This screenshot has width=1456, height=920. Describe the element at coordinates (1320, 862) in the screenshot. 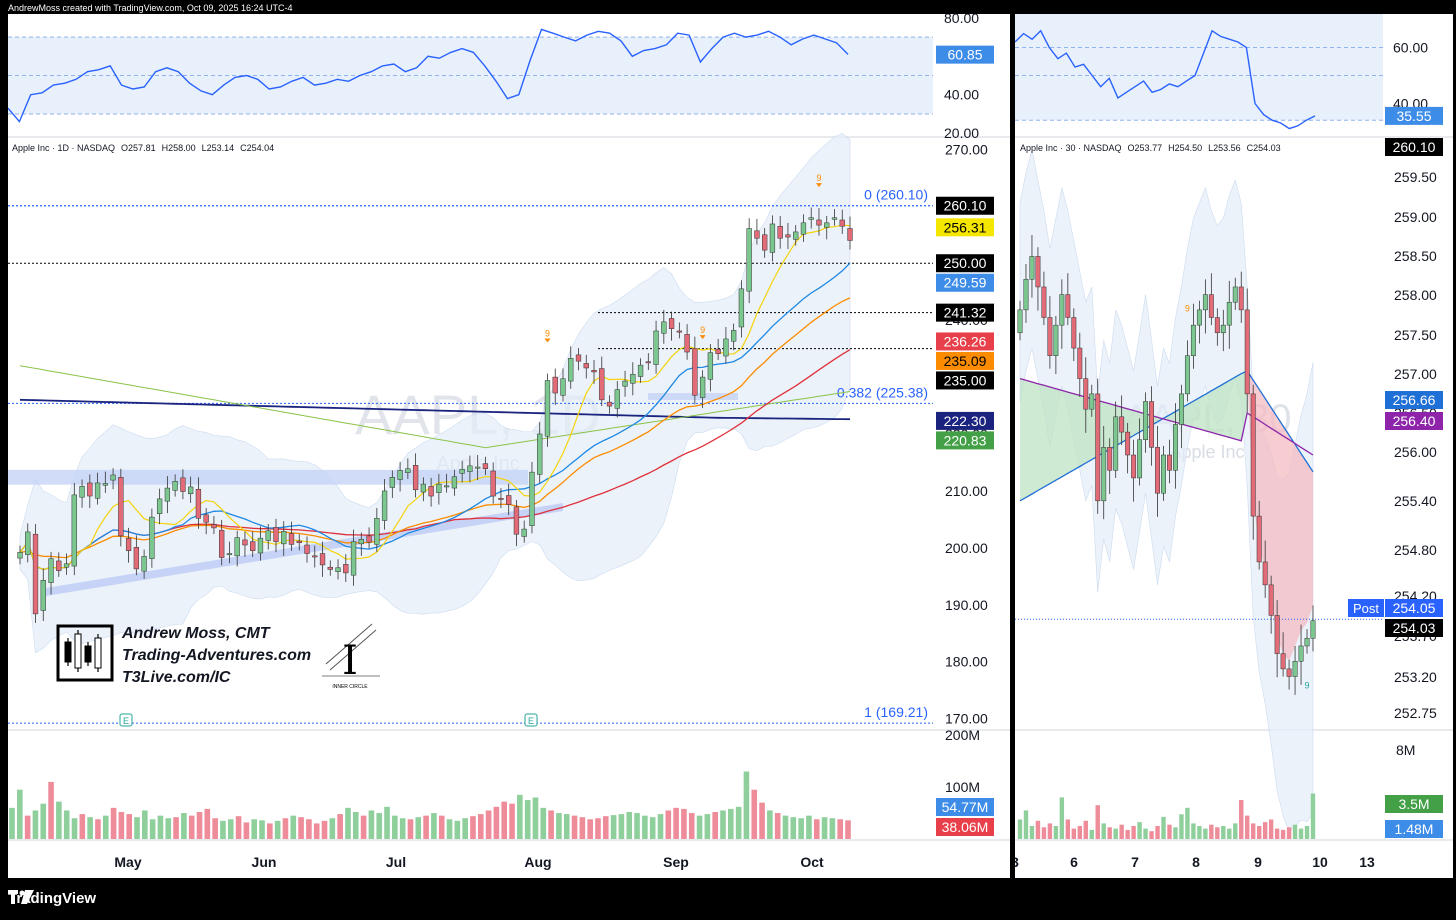

I see `x-label-5: 10` at that location.